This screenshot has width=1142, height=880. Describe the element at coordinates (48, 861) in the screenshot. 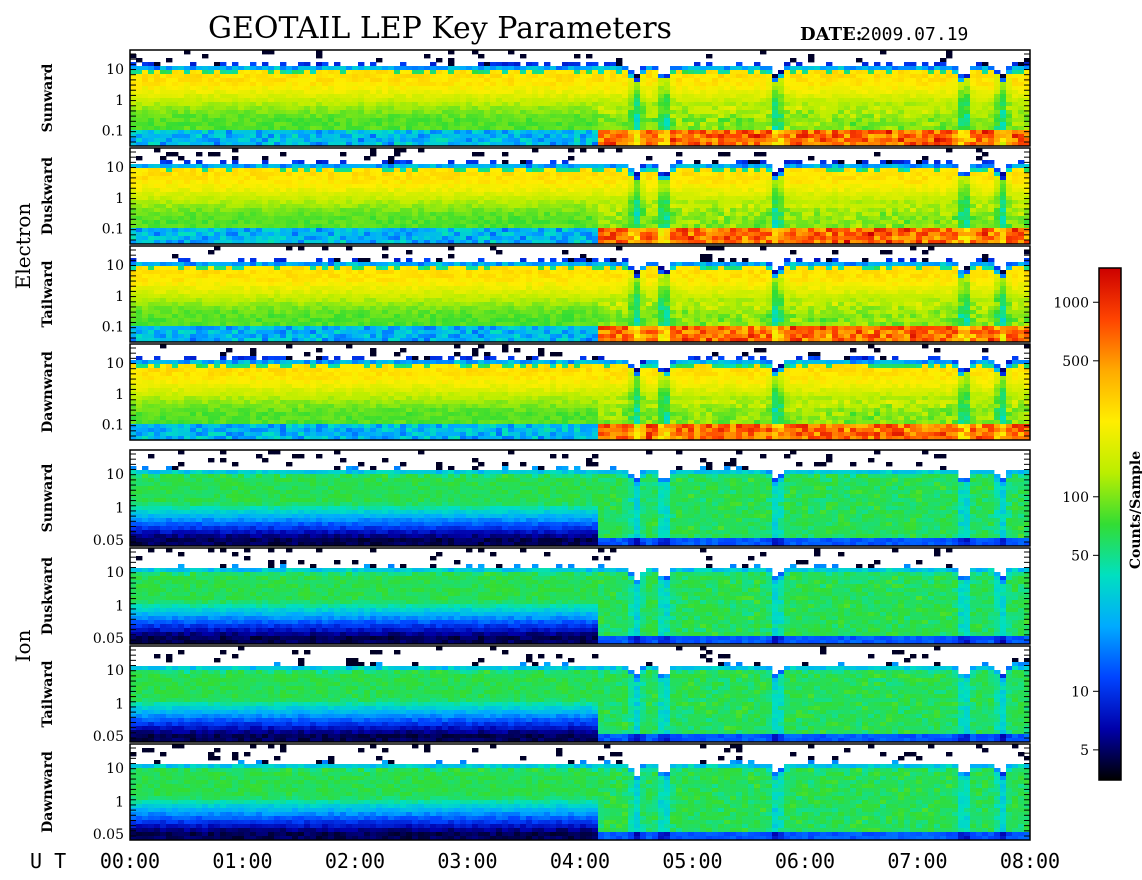

I see `ut-label: U T` at that location.